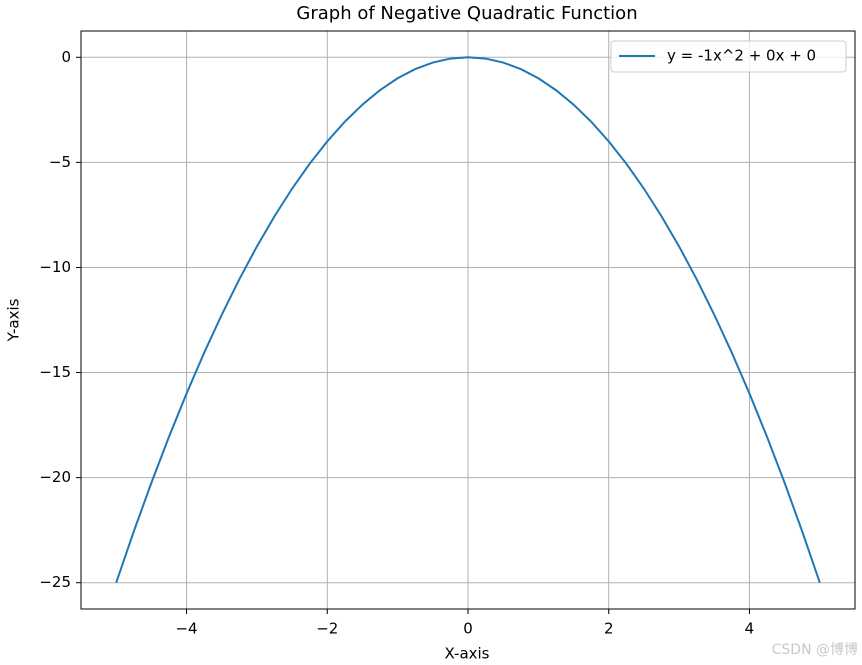 The height and width of the screenshot is (665, 862). Describe the element at coordinates (55, 477) in the screenshot. I see `y-tick-label: −20` at that location.